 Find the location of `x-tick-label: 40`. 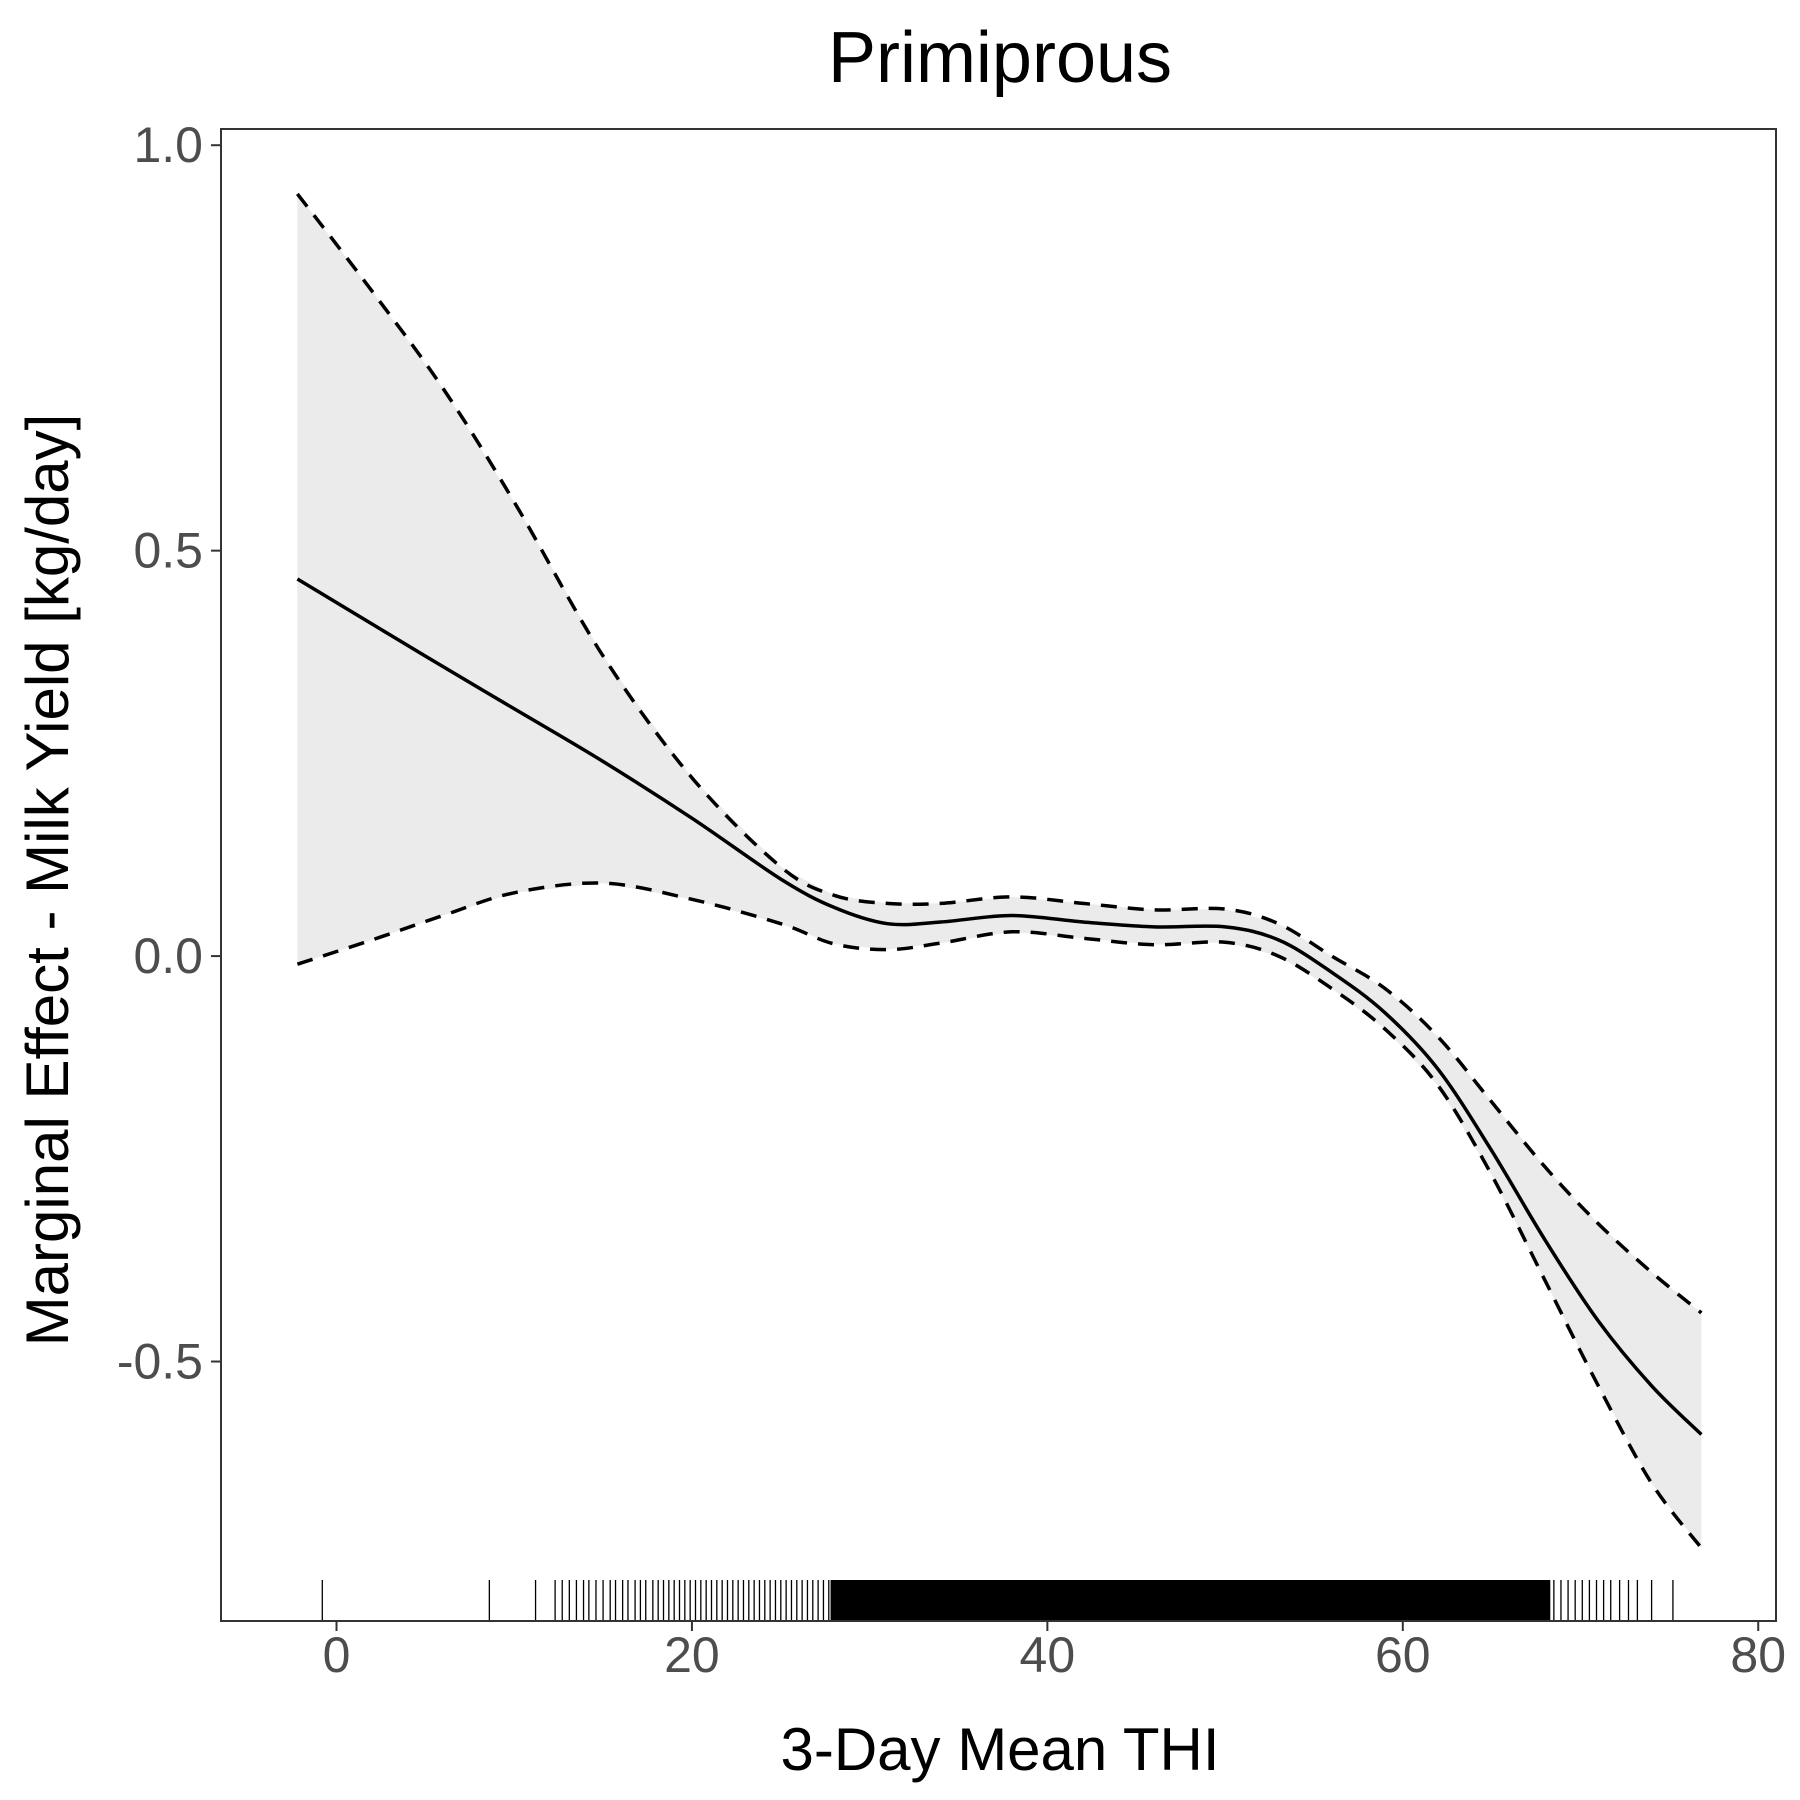

x-tick-label: 40 is located at coordinates (1048, 1655).